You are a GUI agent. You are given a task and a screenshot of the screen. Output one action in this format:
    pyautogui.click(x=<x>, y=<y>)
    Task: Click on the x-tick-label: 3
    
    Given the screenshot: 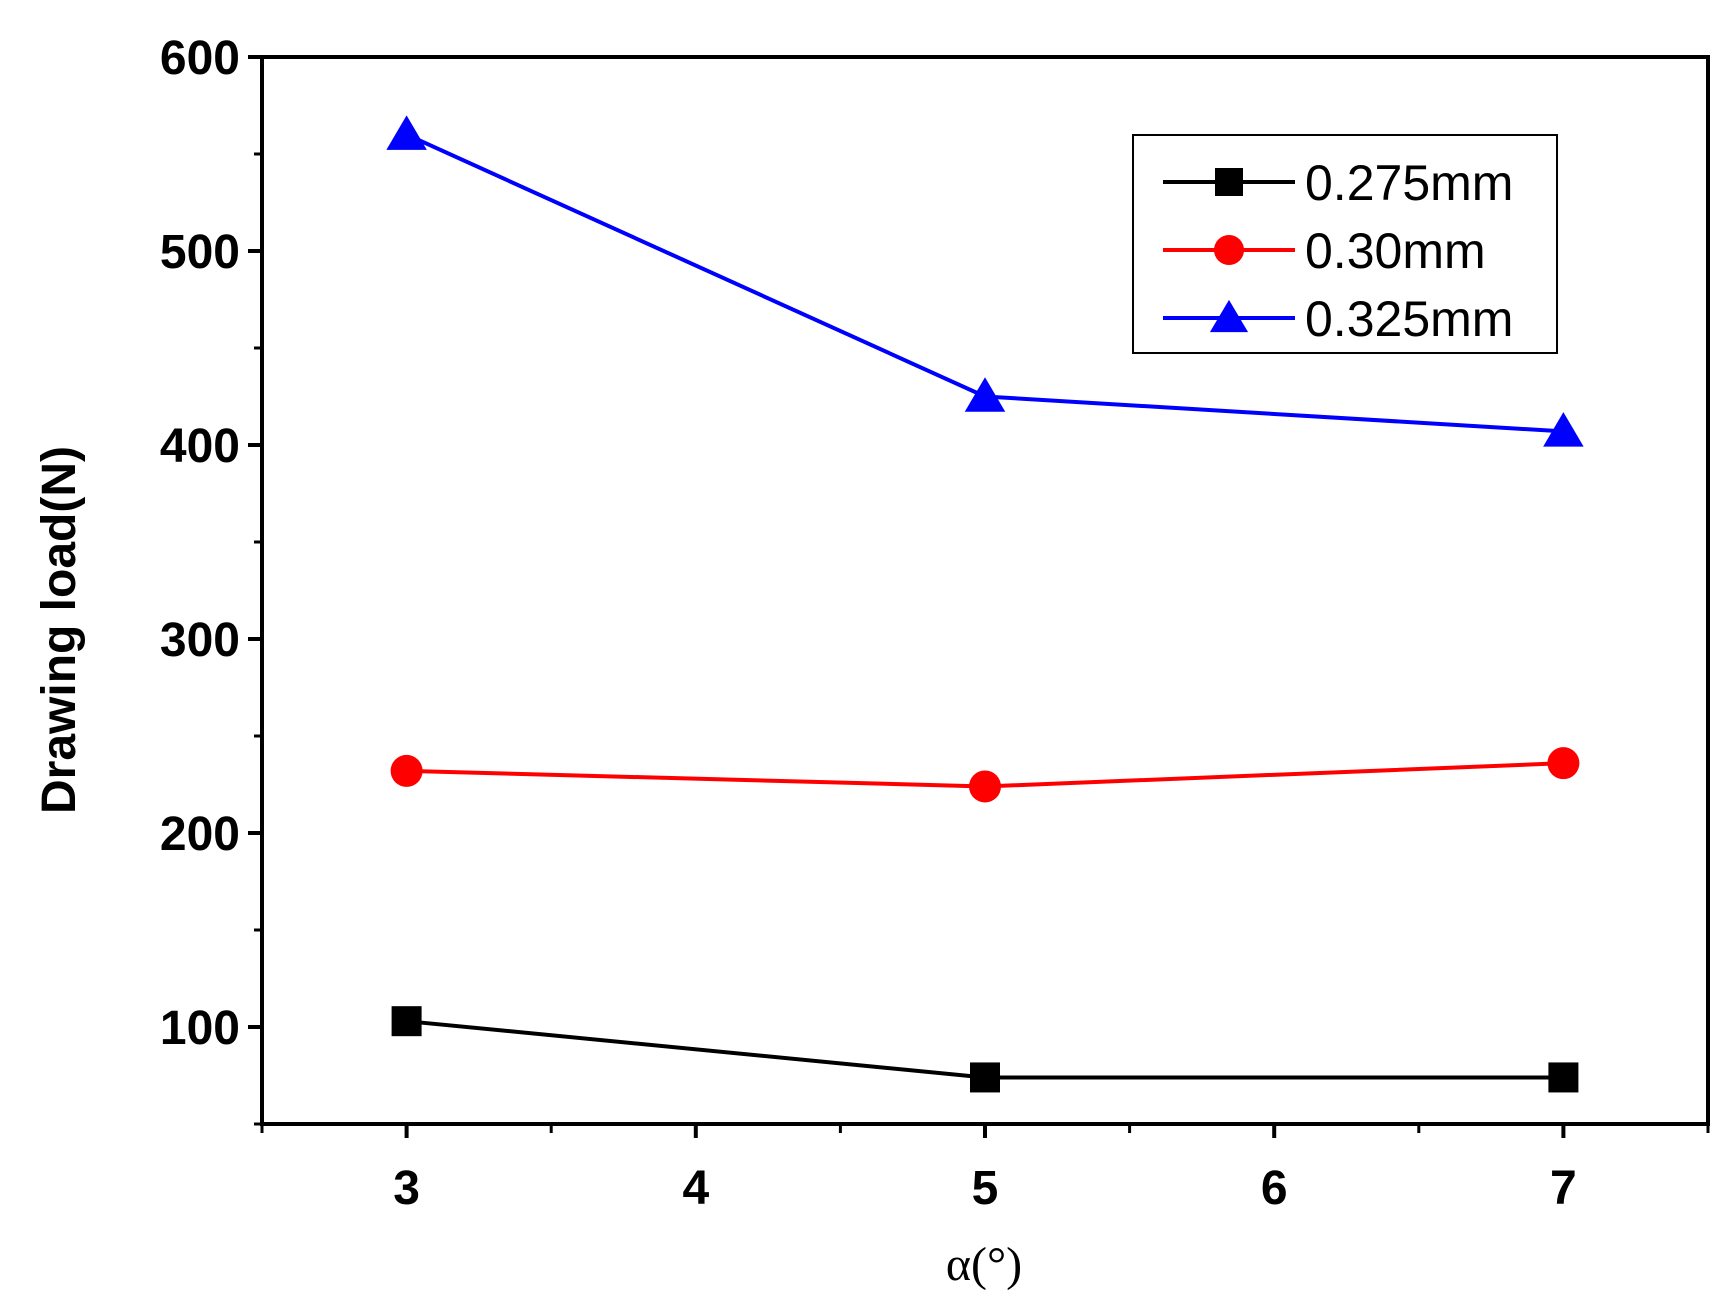 What is the action you would take?
    pyautogui.click(x=406, y=1188)
    